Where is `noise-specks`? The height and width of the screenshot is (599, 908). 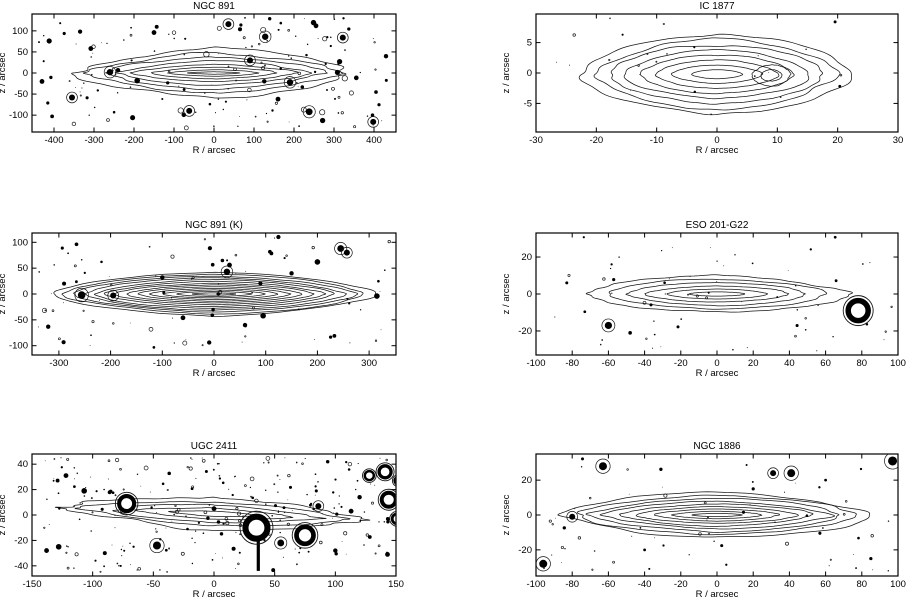 noise-specks is located at coordinates (699, 66).